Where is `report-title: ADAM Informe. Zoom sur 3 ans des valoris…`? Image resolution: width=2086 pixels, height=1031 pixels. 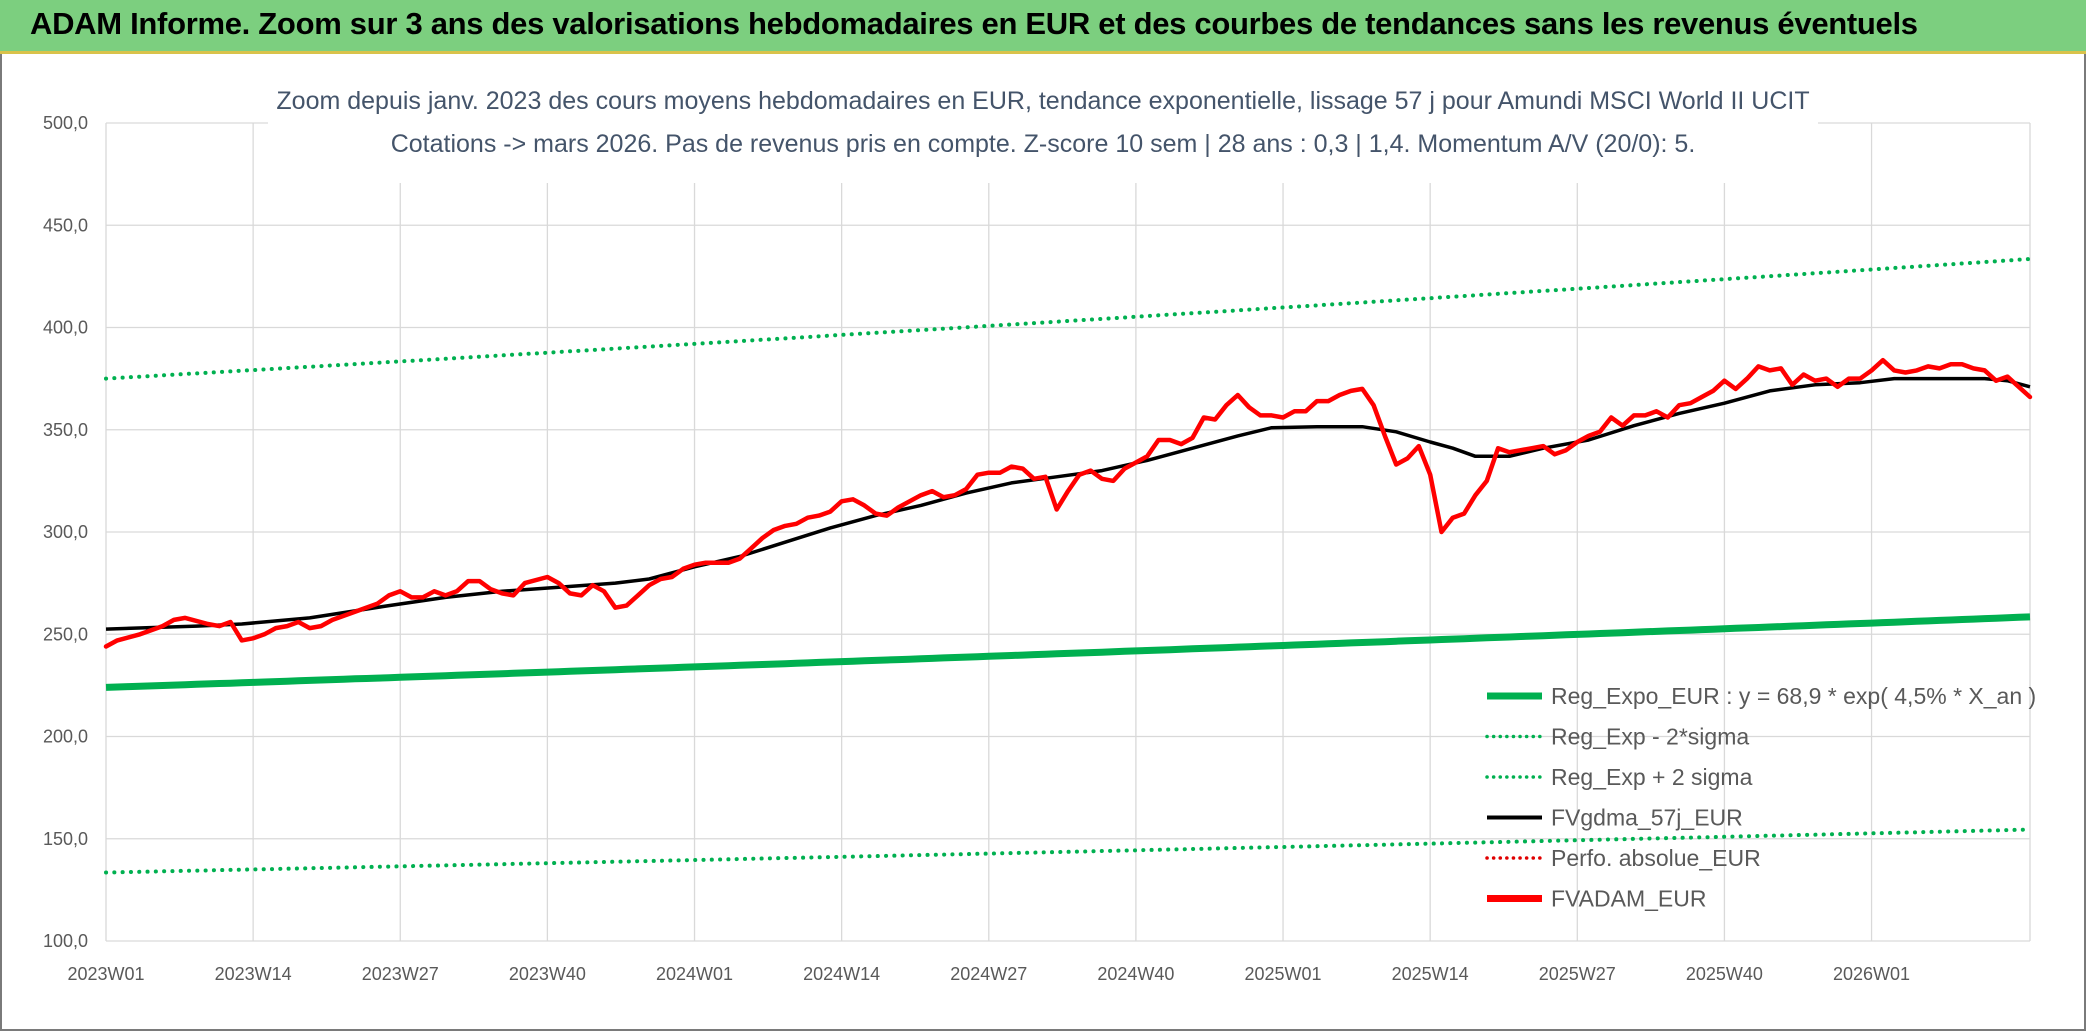
report-title: ADAM Informe. Zoom sur 3 ans des valoris… is located at coordinates (974, 23).